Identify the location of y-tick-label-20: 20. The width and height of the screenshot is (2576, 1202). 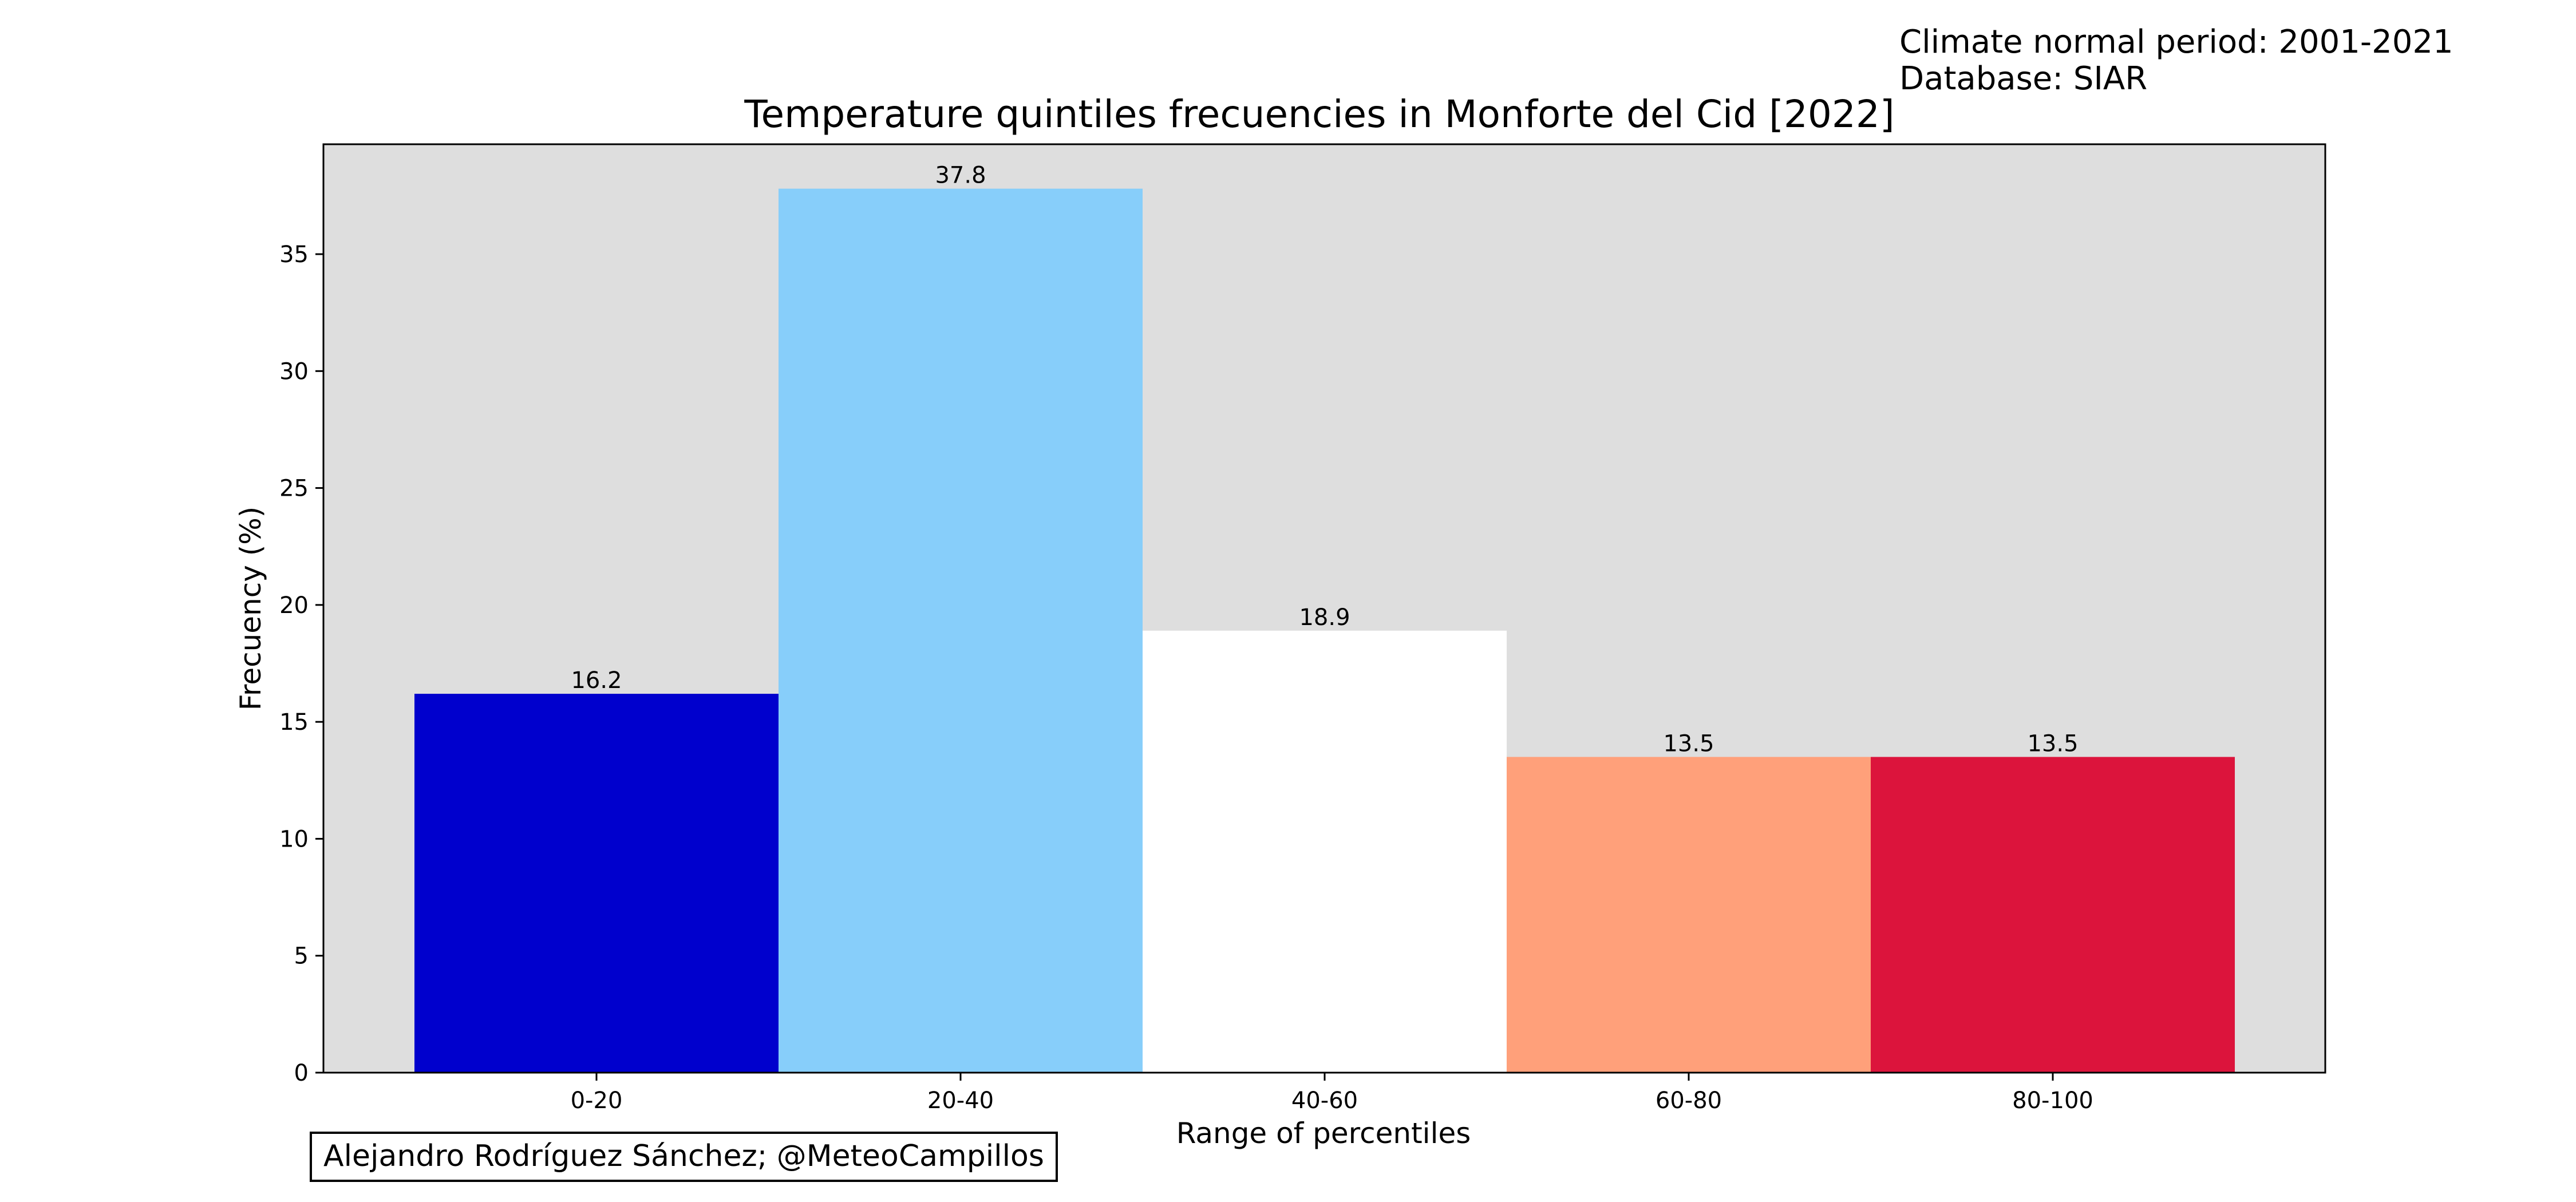
(294, 606).